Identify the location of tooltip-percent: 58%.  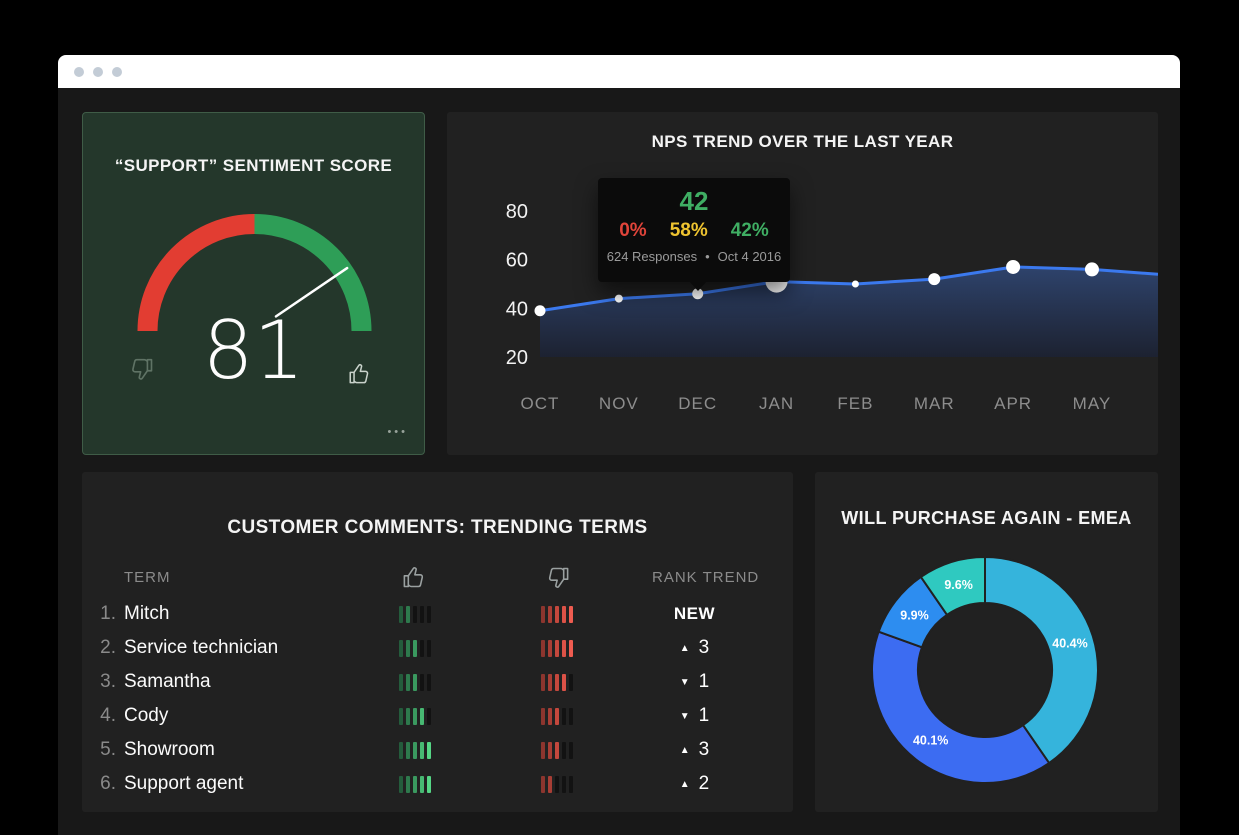
(688, 230).